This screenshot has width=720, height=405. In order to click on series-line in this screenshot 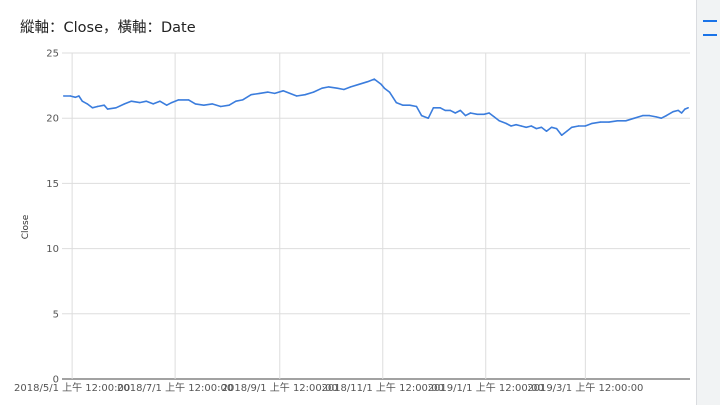, I will do `click(376, 107)`.